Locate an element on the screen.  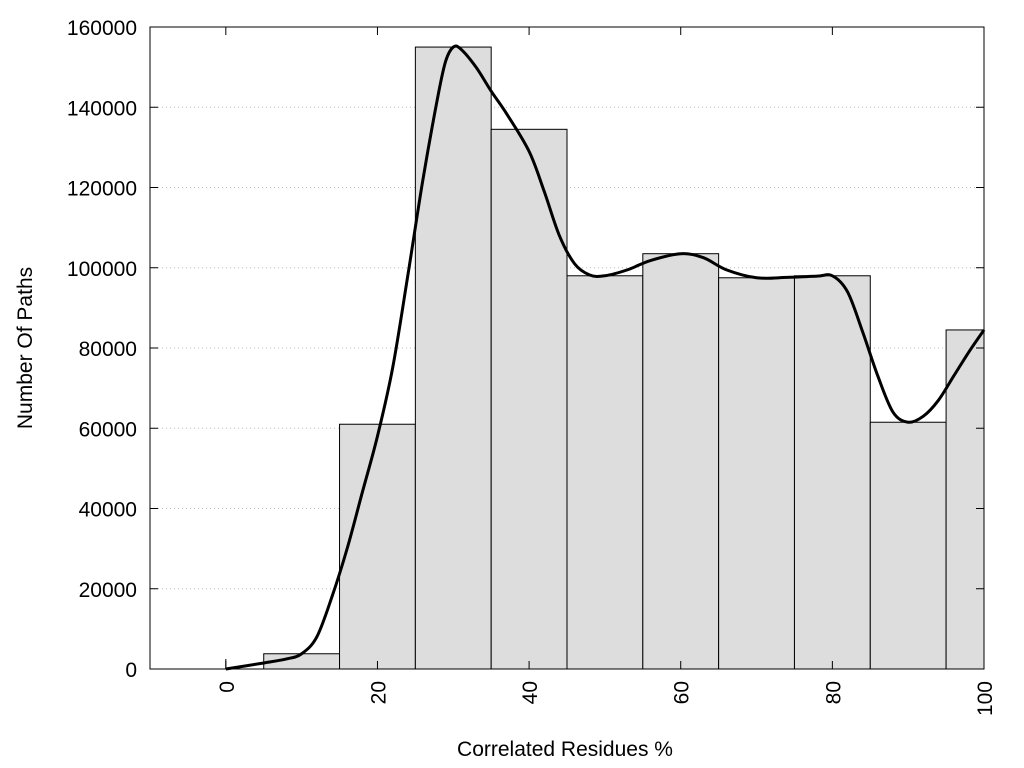
x-tick-label: 100 is located at coordinates (985, 698).